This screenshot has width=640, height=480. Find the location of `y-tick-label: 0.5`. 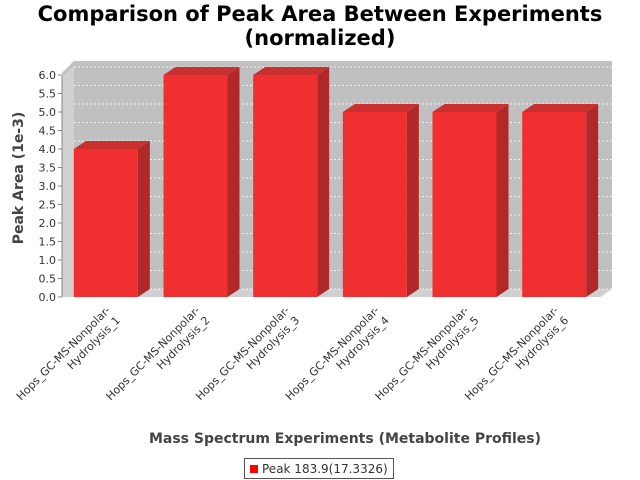

y-tick-label: 0.5 is located at coordinates (48, 279).